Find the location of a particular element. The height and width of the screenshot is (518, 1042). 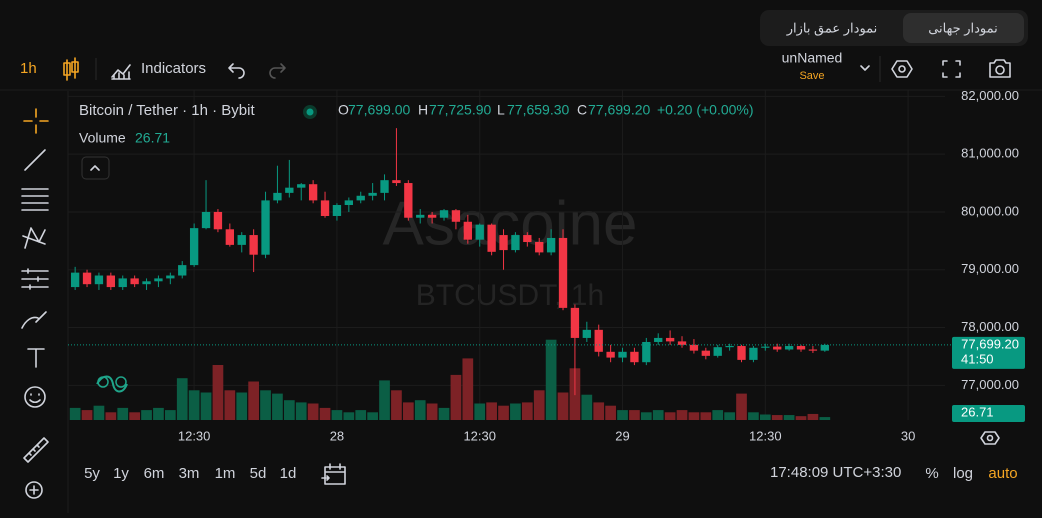

indicators-button: Indicators is located at coordinates (173, 68).